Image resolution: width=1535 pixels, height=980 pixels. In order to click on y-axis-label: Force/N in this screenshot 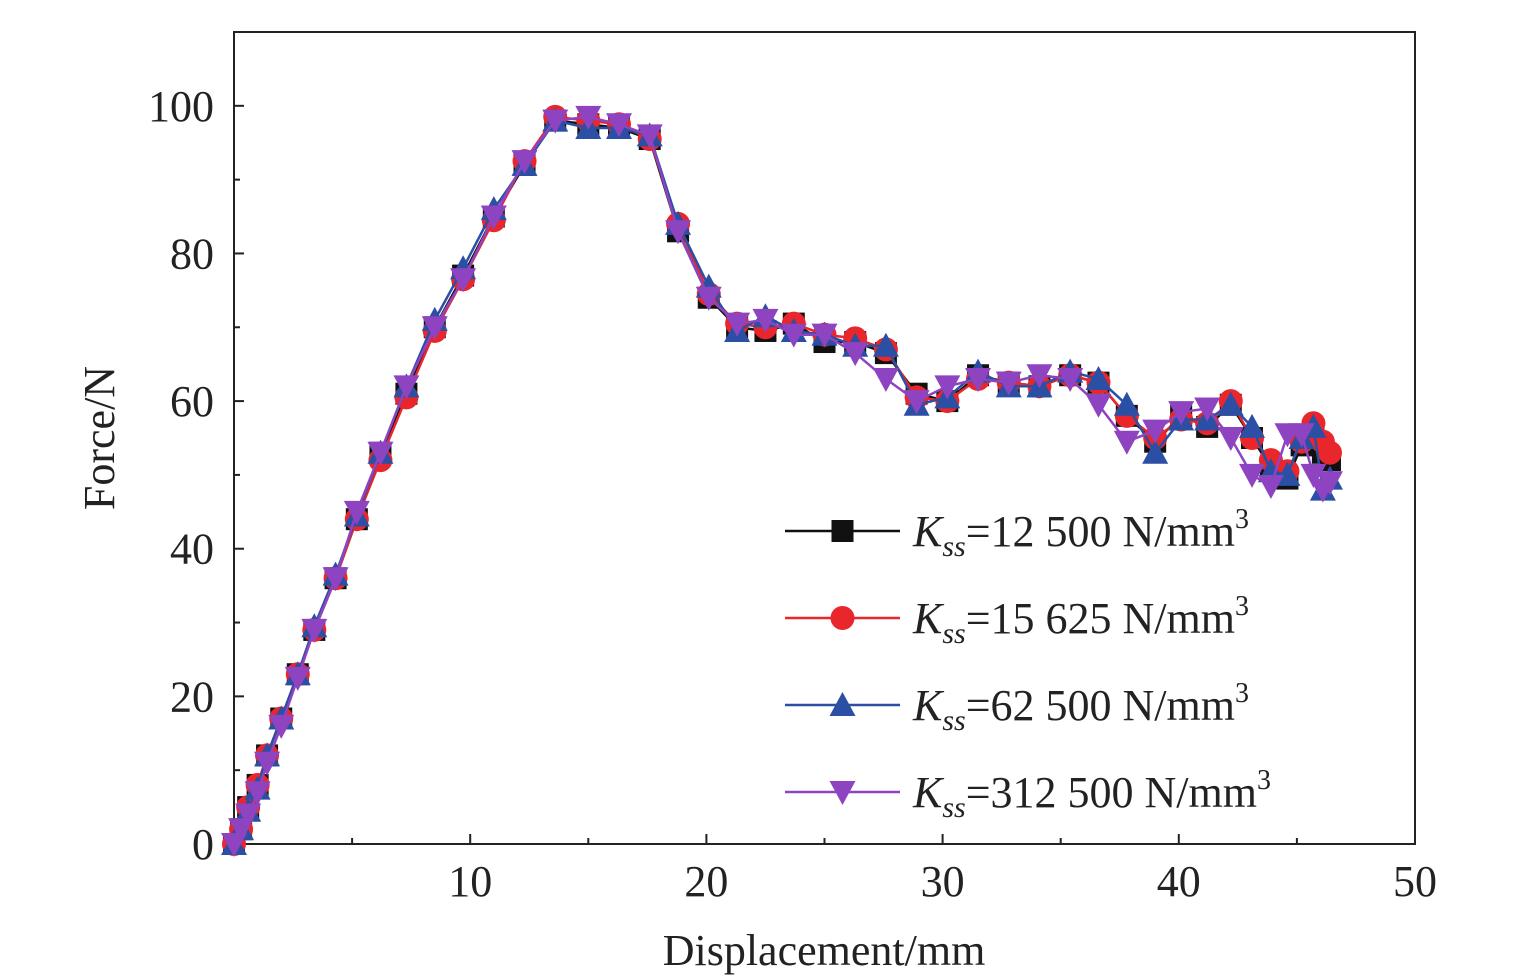, I will do `click(99, 438)`.